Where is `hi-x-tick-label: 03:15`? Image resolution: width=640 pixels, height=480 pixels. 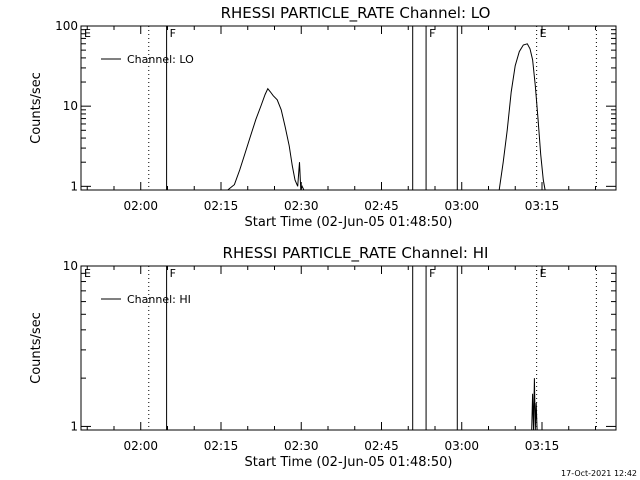 hi-x-tick-label: 03:15 is located at coordinates (542, 446).